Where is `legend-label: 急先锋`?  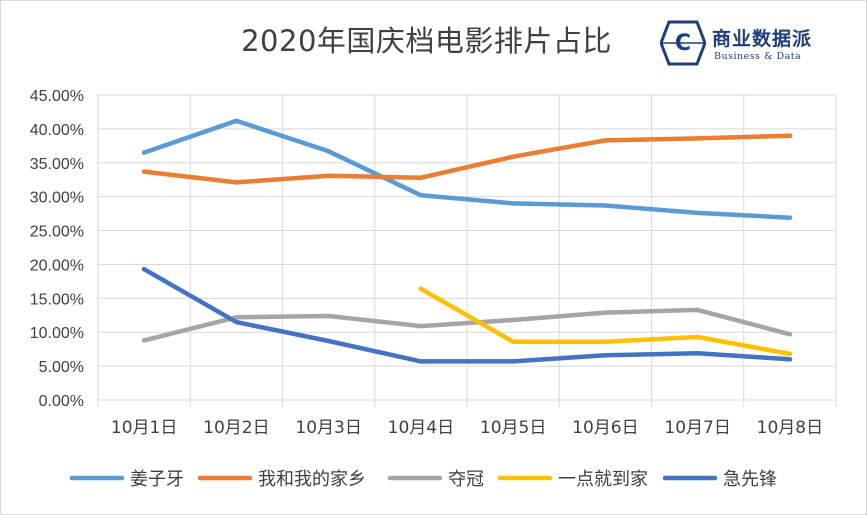 legend-label: 急先锋 is located at coordinates (750, 479).